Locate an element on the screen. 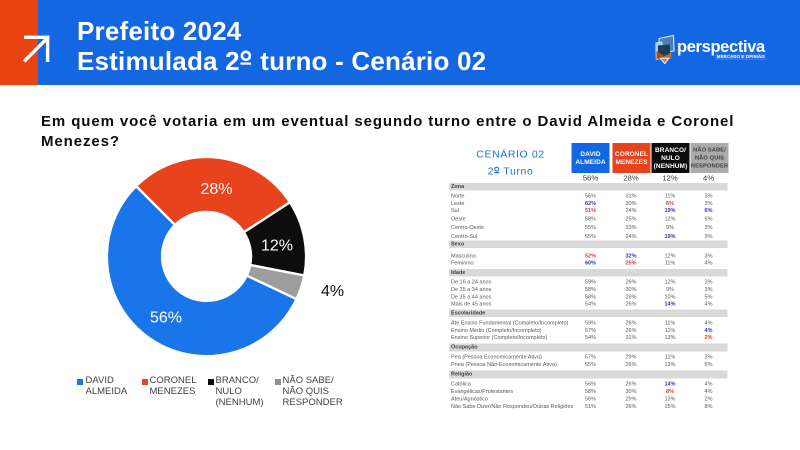 The image size is (800, 450). svg-text: 12% is located at coordinates (277, 246).